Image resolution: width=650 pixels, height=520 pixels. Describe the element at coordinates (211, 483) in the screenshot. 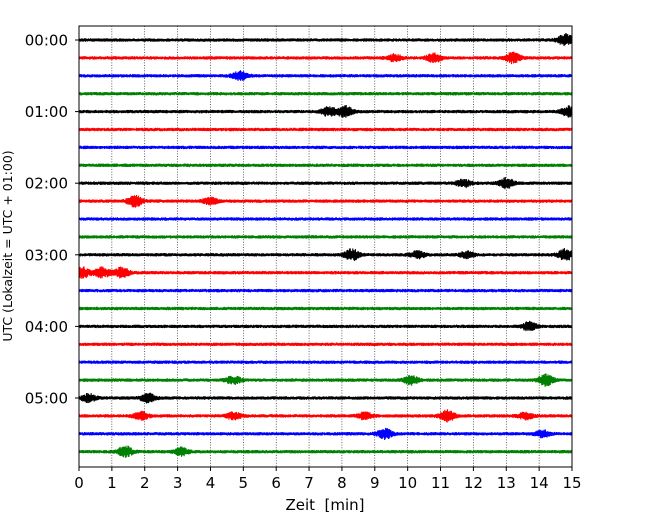

I see `x-tick-label: 4` at that location.